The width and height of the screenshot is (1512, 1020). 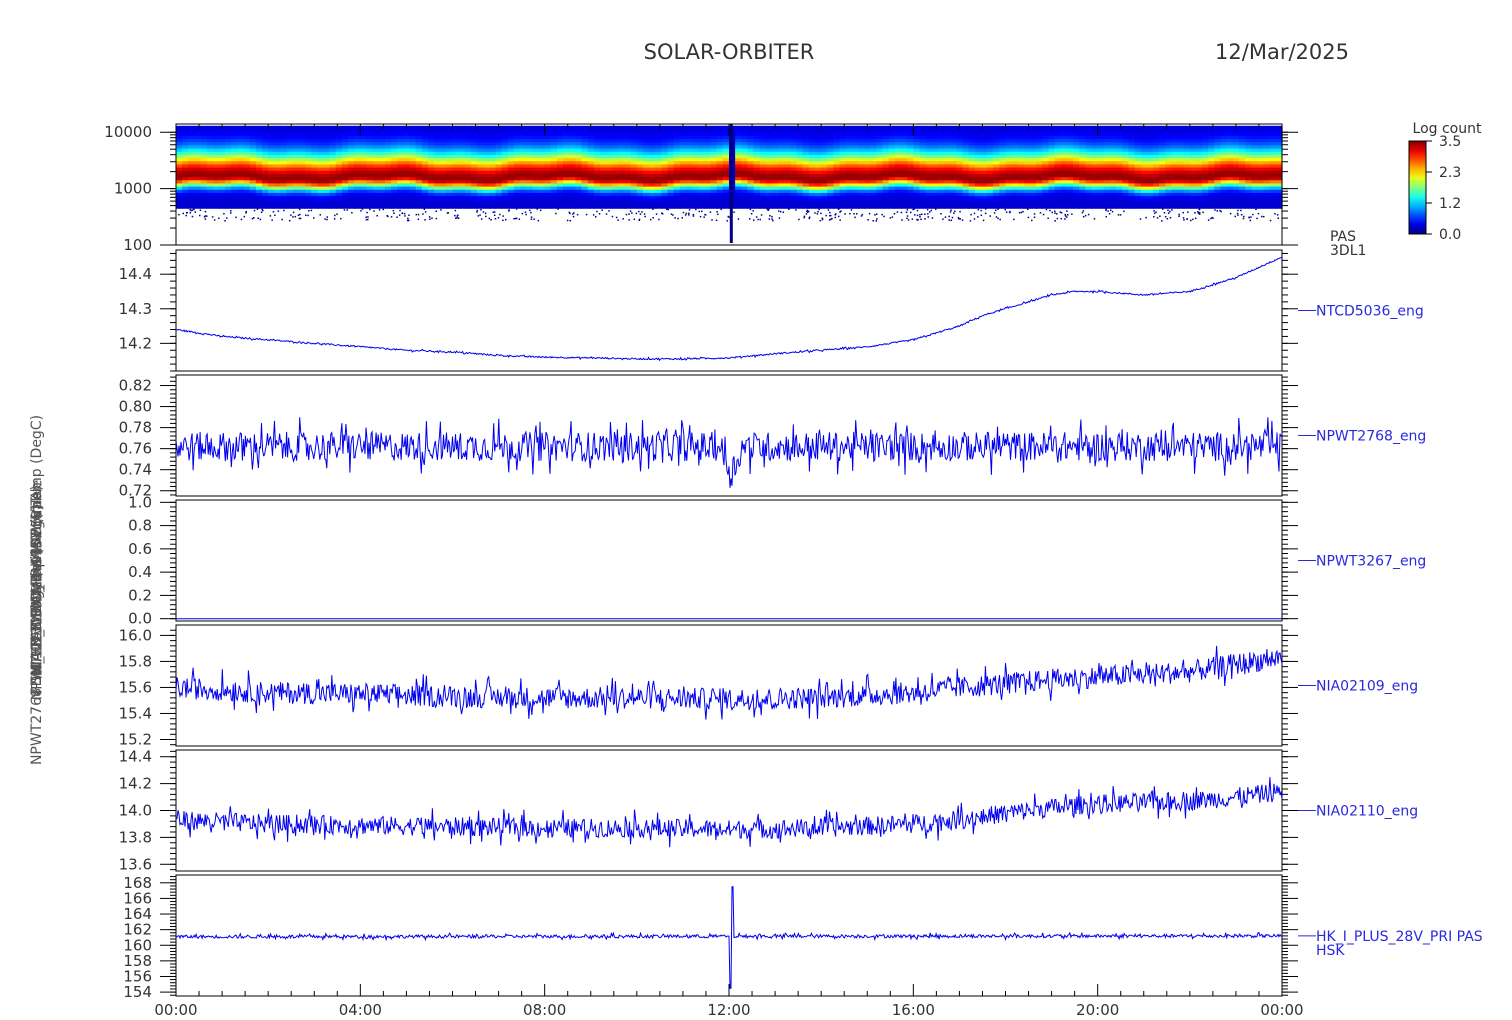 I want to click on ytick-label-6-2: 158, so click(x=137, y=961).